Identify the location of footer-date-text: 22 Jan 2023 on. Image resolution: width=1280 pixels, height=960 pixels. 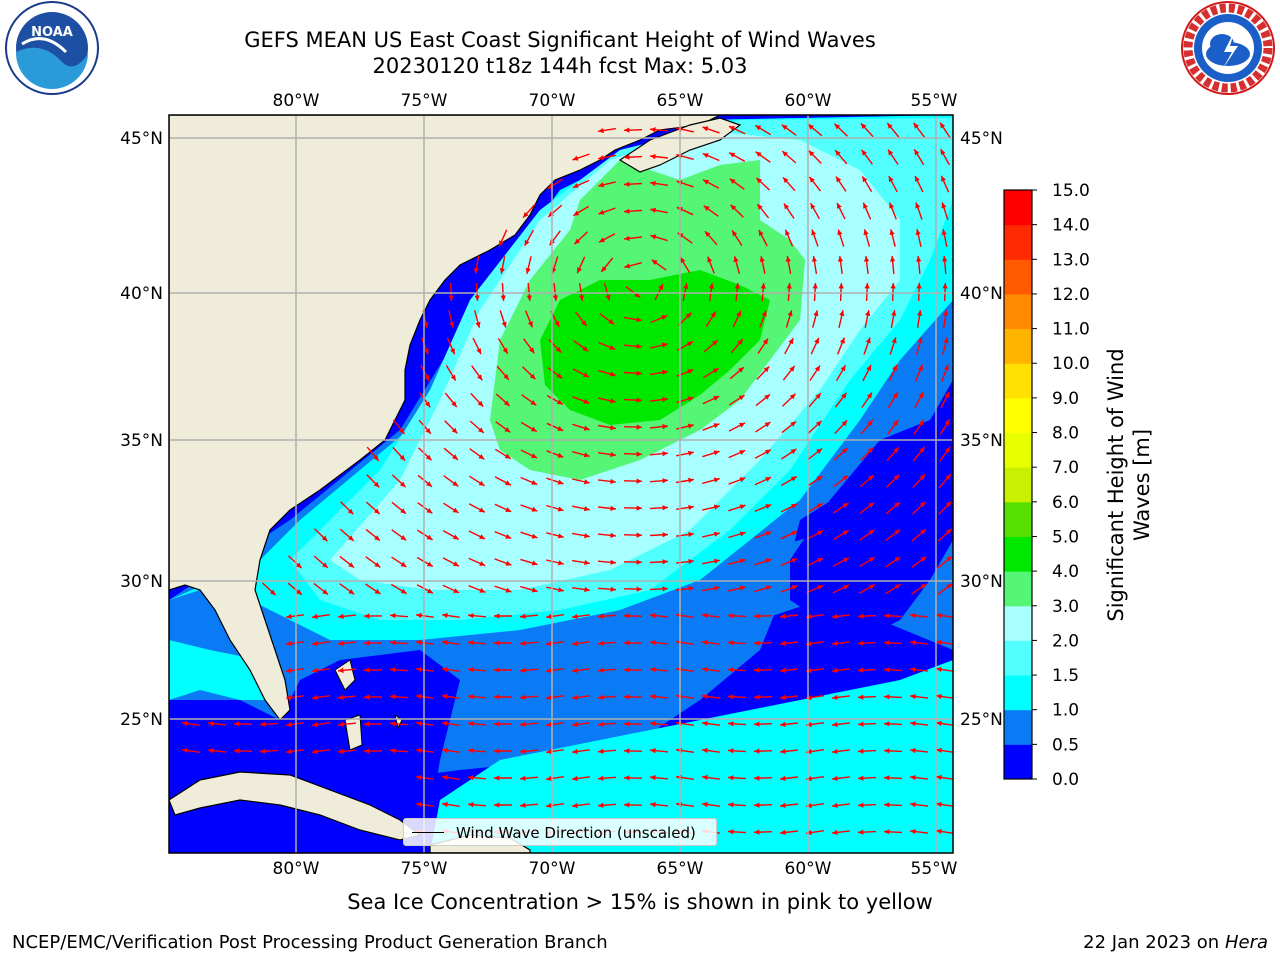
(1154, 942).